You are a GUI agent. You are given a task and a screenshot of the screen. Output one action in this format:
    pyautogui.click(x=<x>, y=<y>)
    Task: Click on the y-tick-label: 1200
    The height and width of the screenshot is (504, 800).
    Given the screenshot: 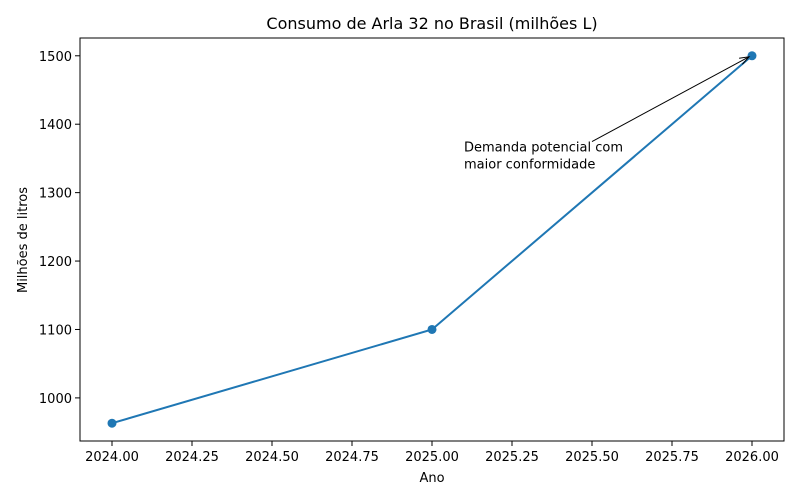 What is the action you would take?
    pyautogui.click(x=55, y=262)
    